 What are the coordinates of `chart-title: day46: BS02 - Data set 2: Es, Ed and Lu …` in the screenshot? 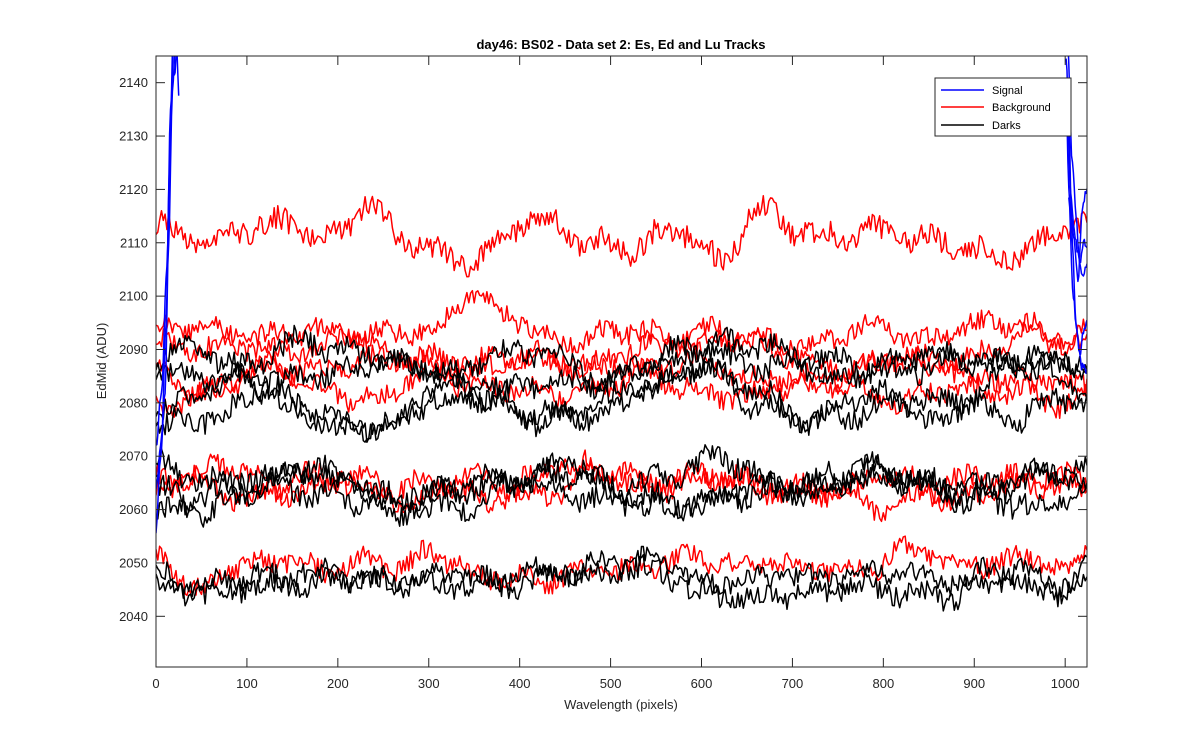 It's located at (620, 44).